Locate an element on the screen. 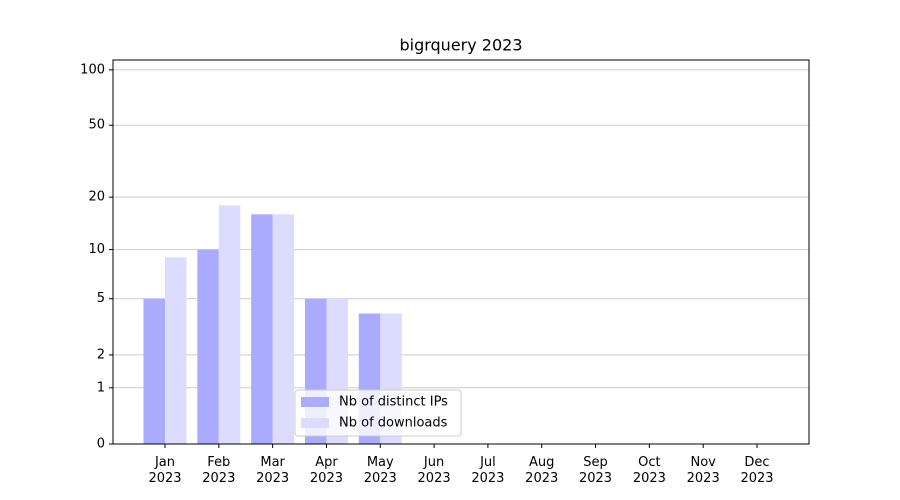 This screenshot has width=900, height=500. x-tick-label: Nov 2023 is located at coordinates (703, 470).